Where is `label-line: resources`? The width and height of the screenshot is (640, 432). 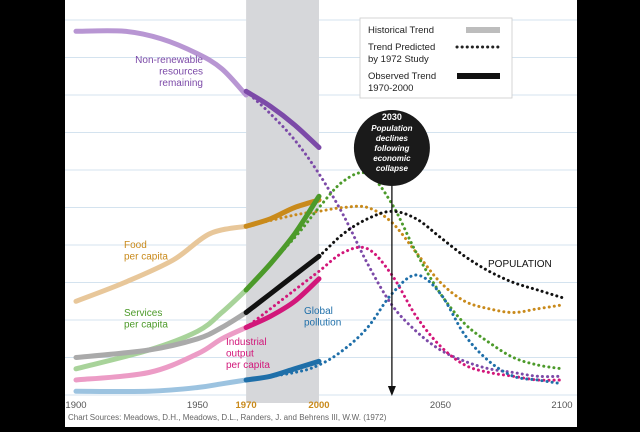 label-line: resources is located at coordinates (181, 72).